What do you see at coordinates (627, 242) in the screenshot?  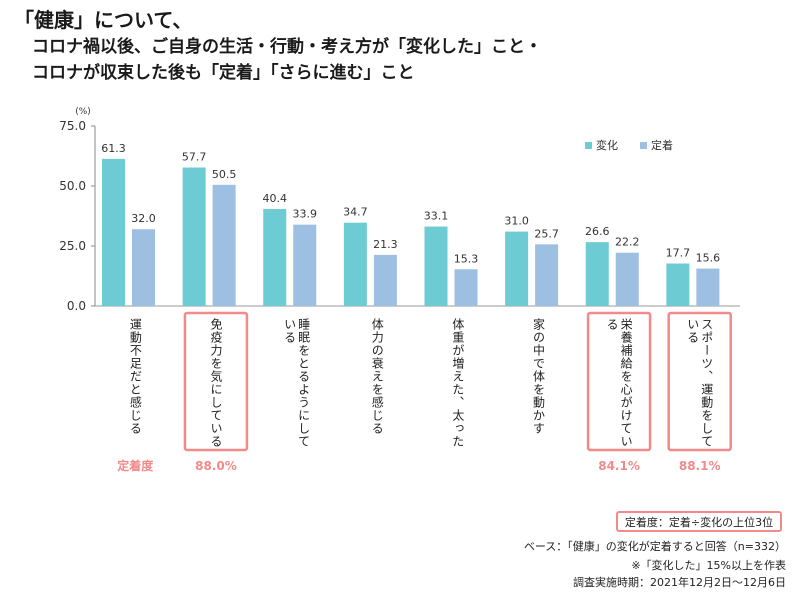 I see `data-label: 22.2` at bounding box center [627, 242].